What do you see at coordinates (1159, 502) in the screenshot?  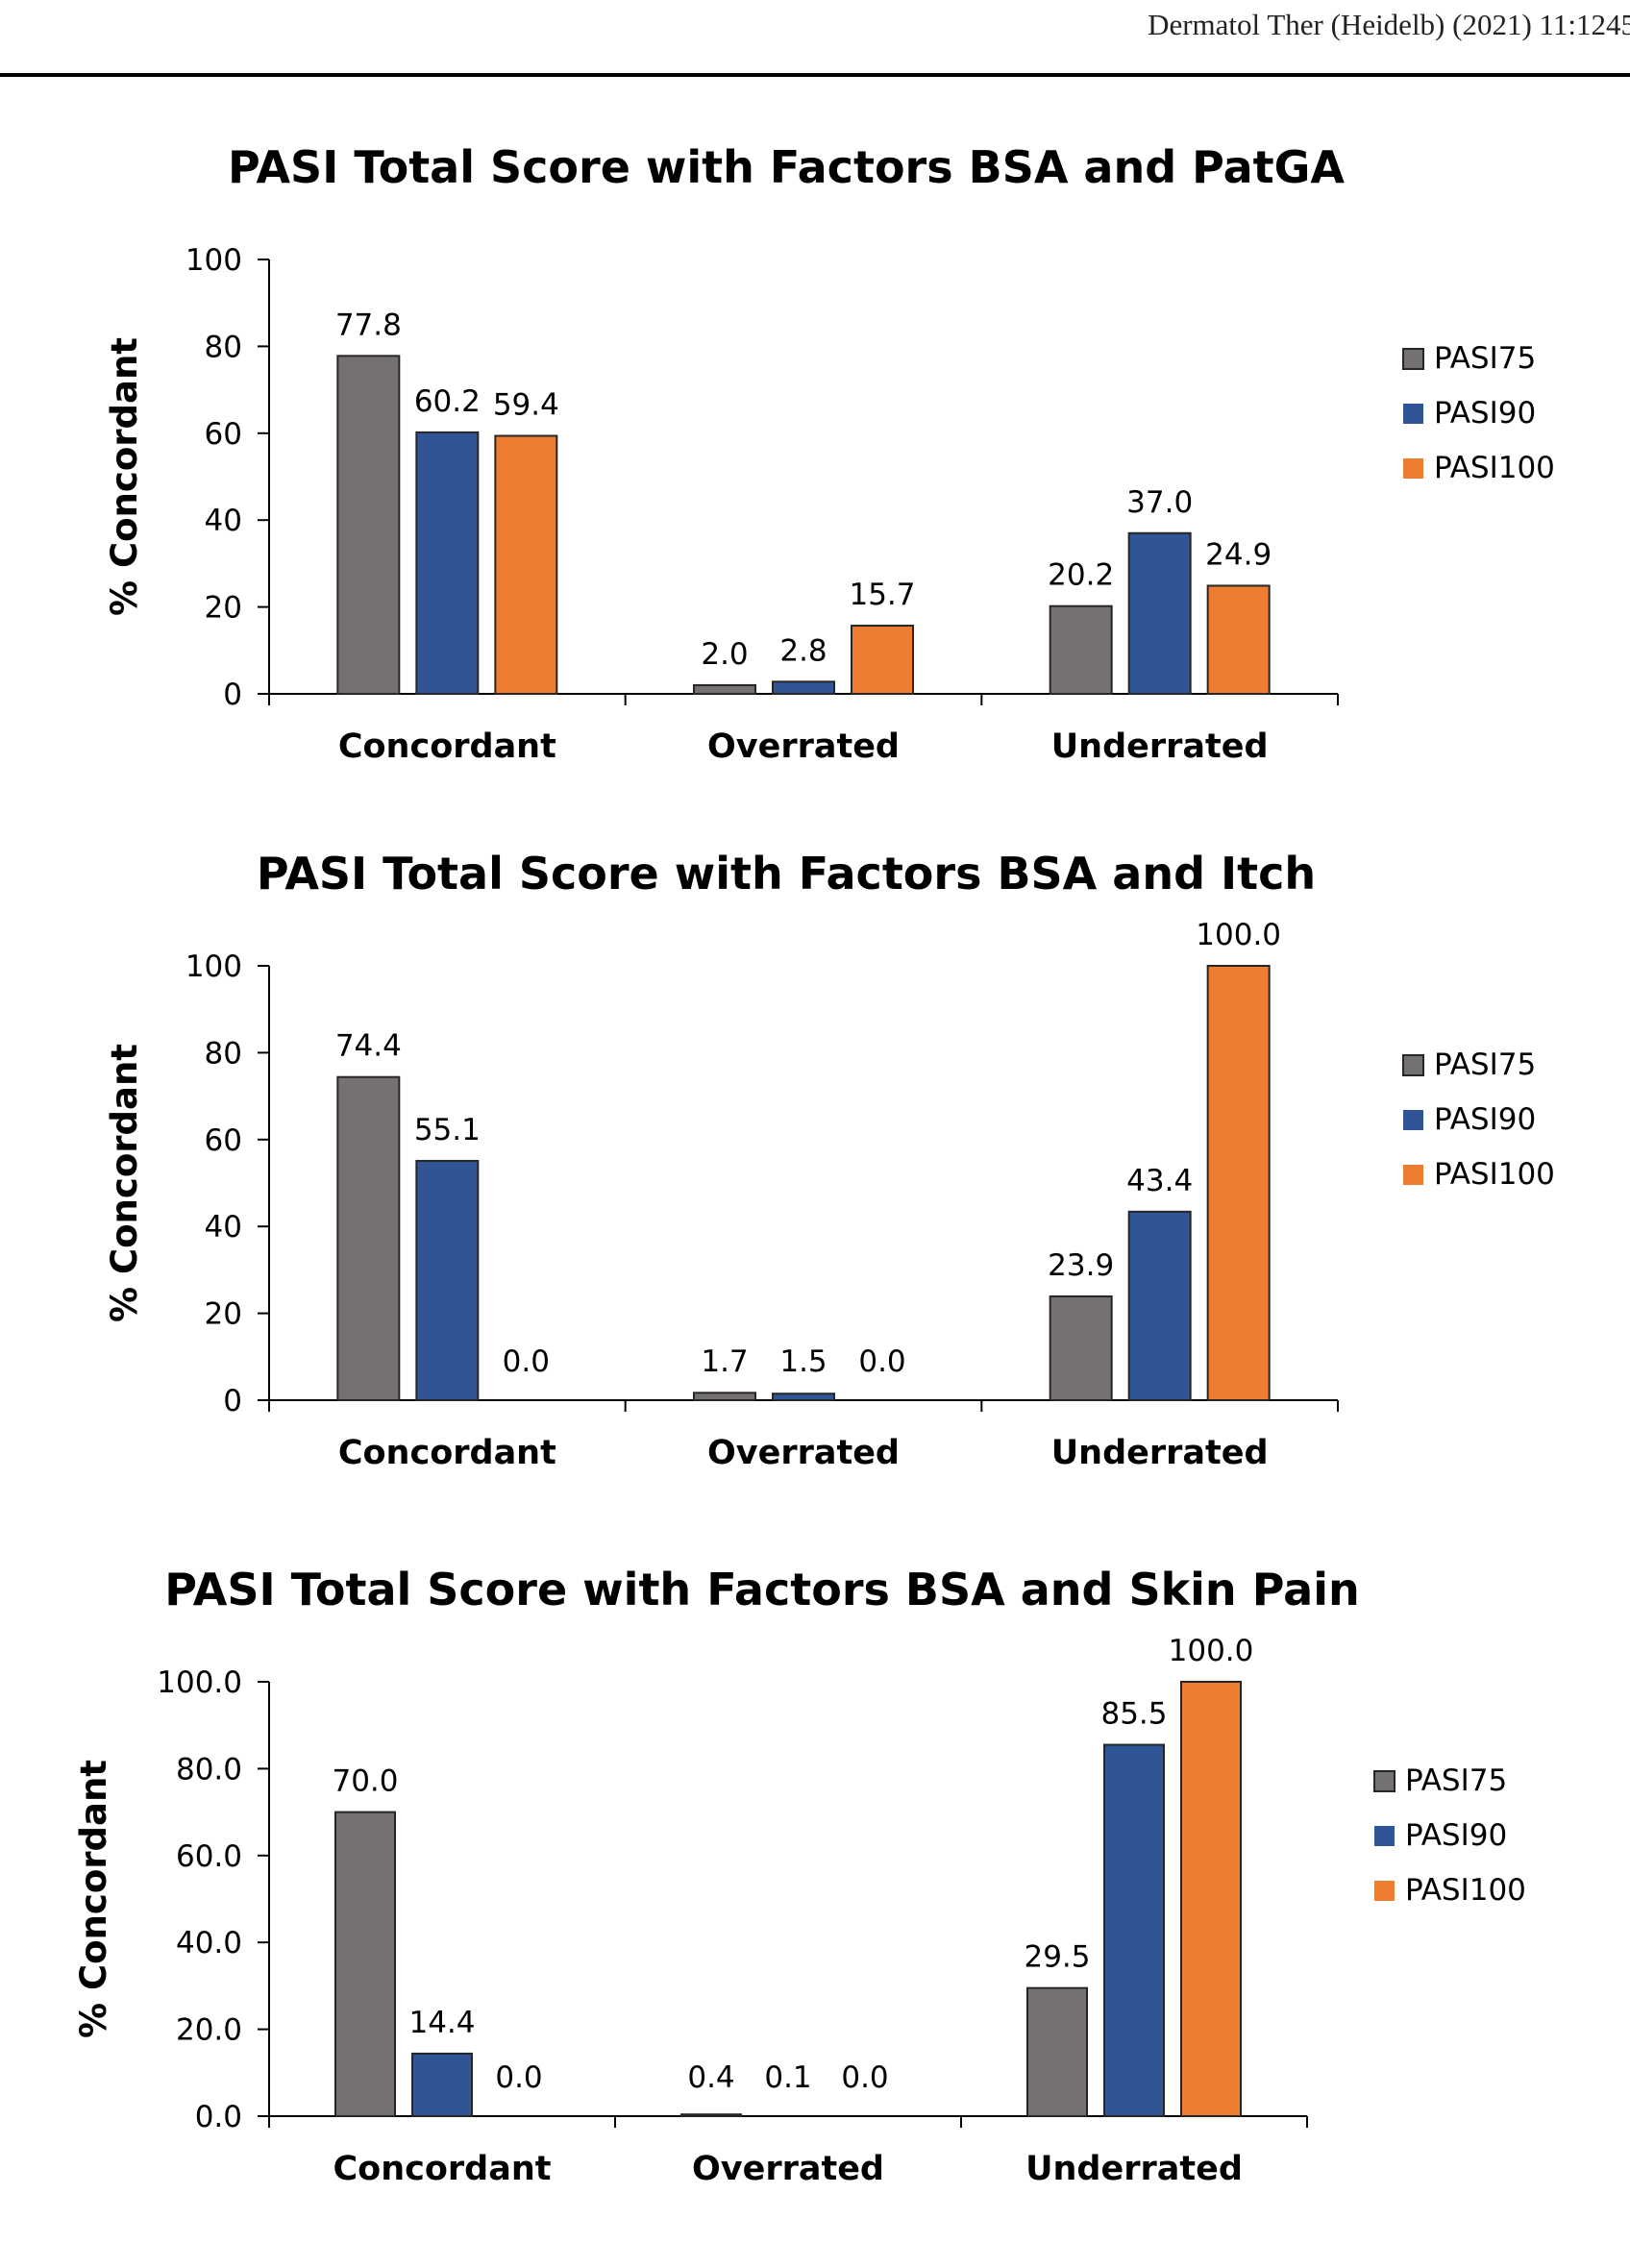 I see `data-label: 37.0` at bounding box center [1159, 502].